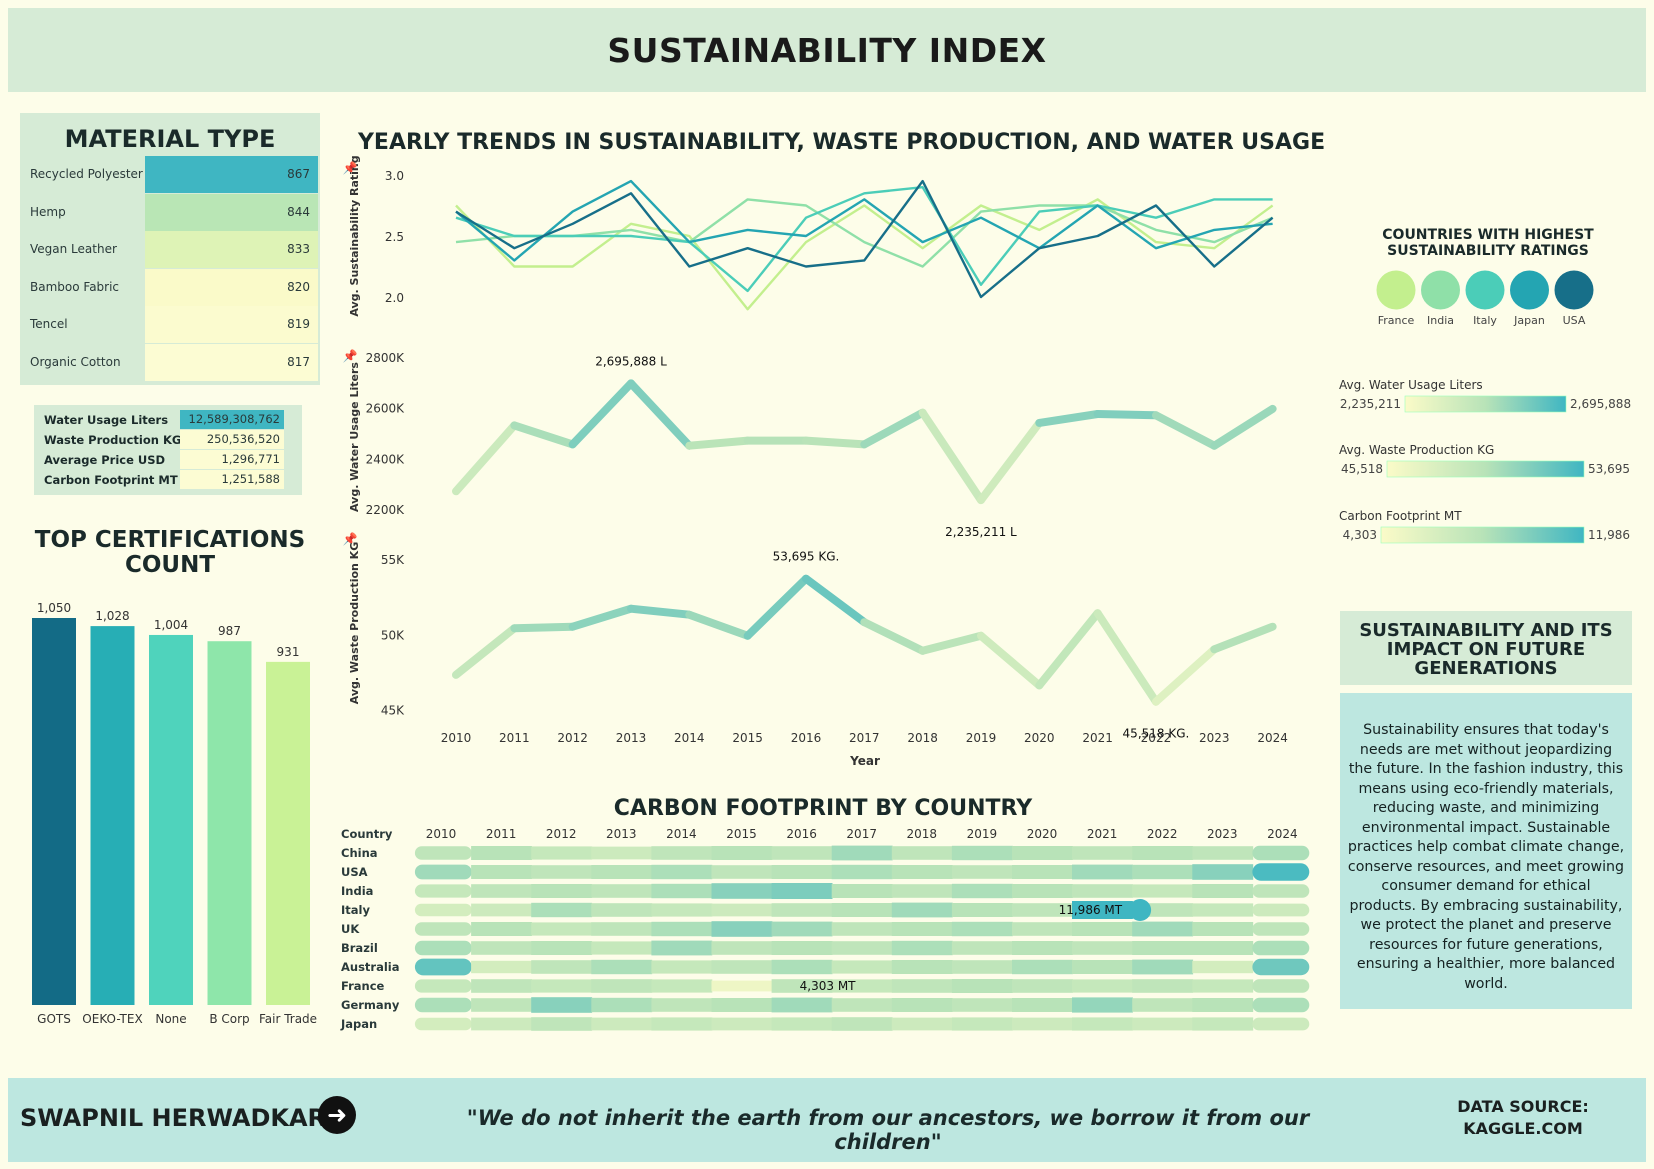 This screenshot has width=1654, height=1169. Describe the element at coordinates (386, 510) in the screenshot. I see `y-tick-label: 2200K` at that location.